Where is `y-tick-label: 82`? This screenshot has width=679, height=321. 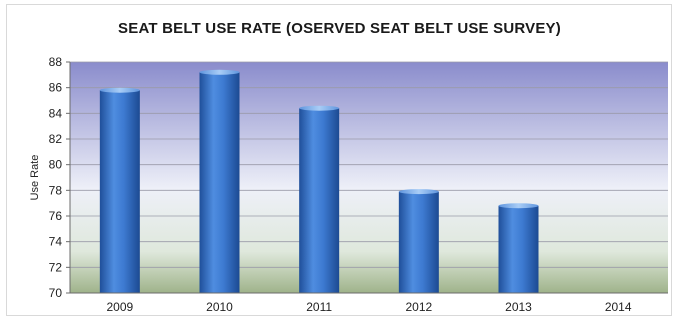 y-tick-label: 82 is located at coordinates (56, 139).